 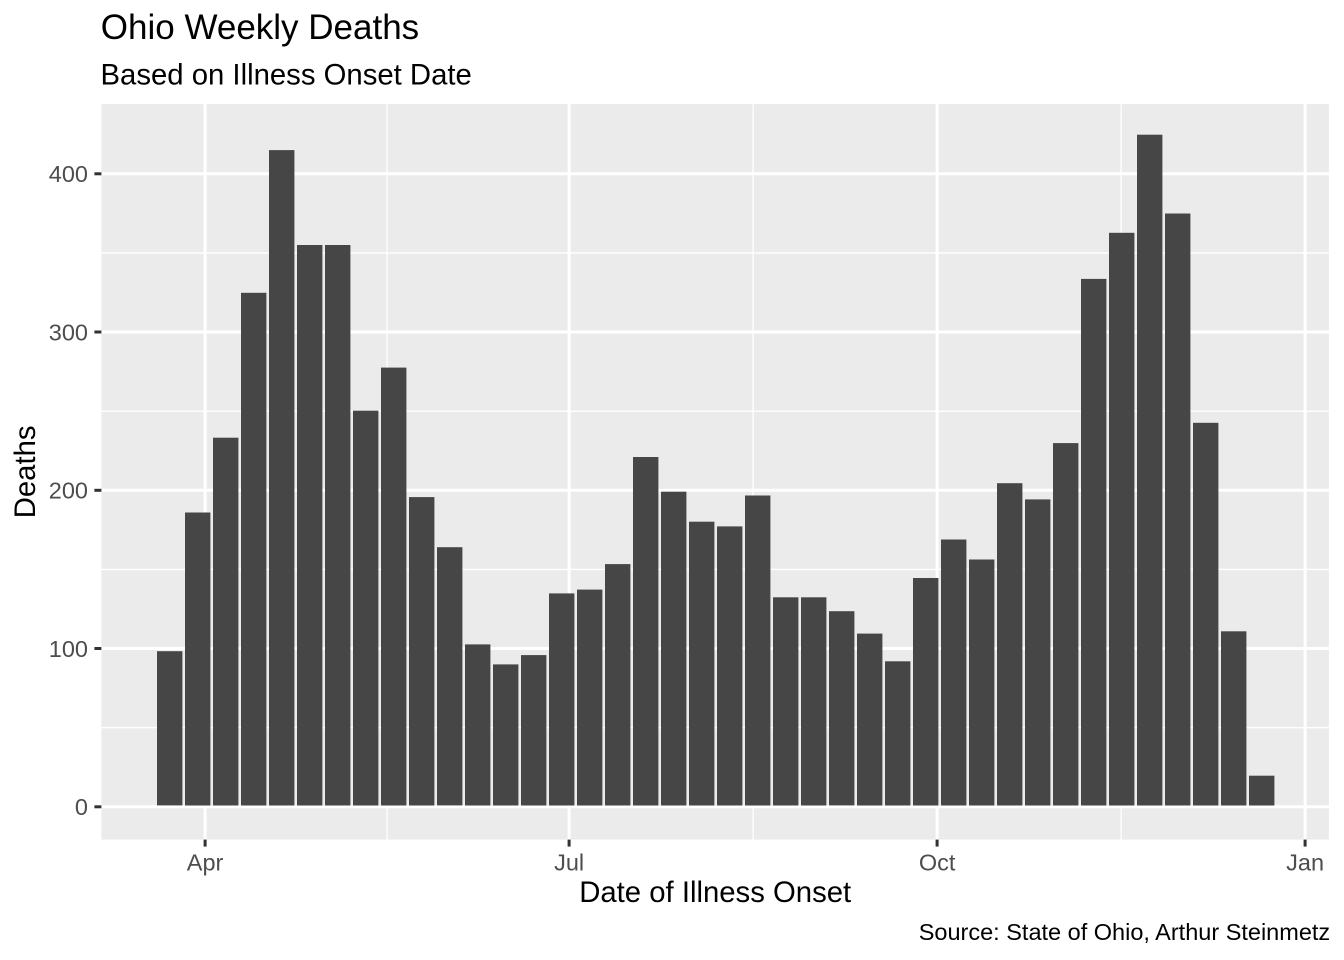 What do you see at coordinates (1124, 932) in the screenshot?
I see `svg-text:Source: State of Ohio, Arthur: Source: State of Ohio, Arthur Steinmetz` at bounding box center [1124, 932].